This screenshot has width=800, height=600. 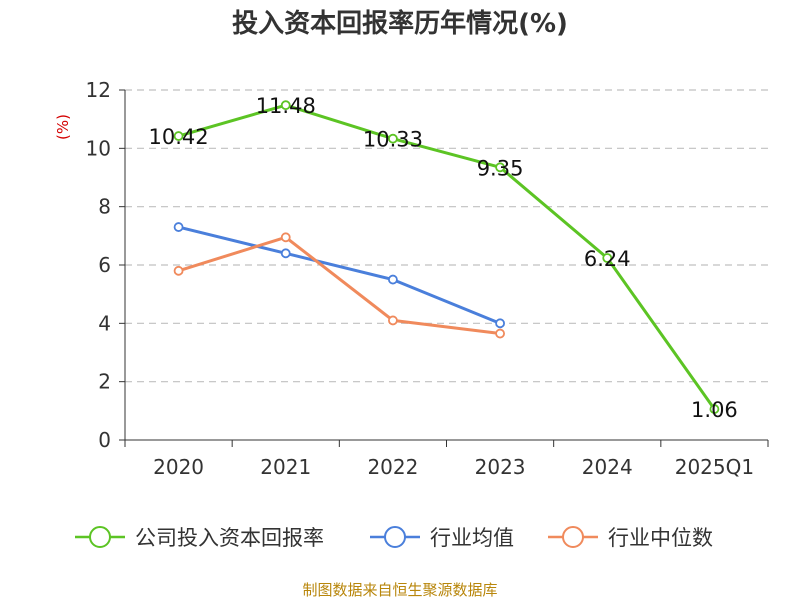 I want to click on y-tick-label: 12, so click(x=98, y=90).